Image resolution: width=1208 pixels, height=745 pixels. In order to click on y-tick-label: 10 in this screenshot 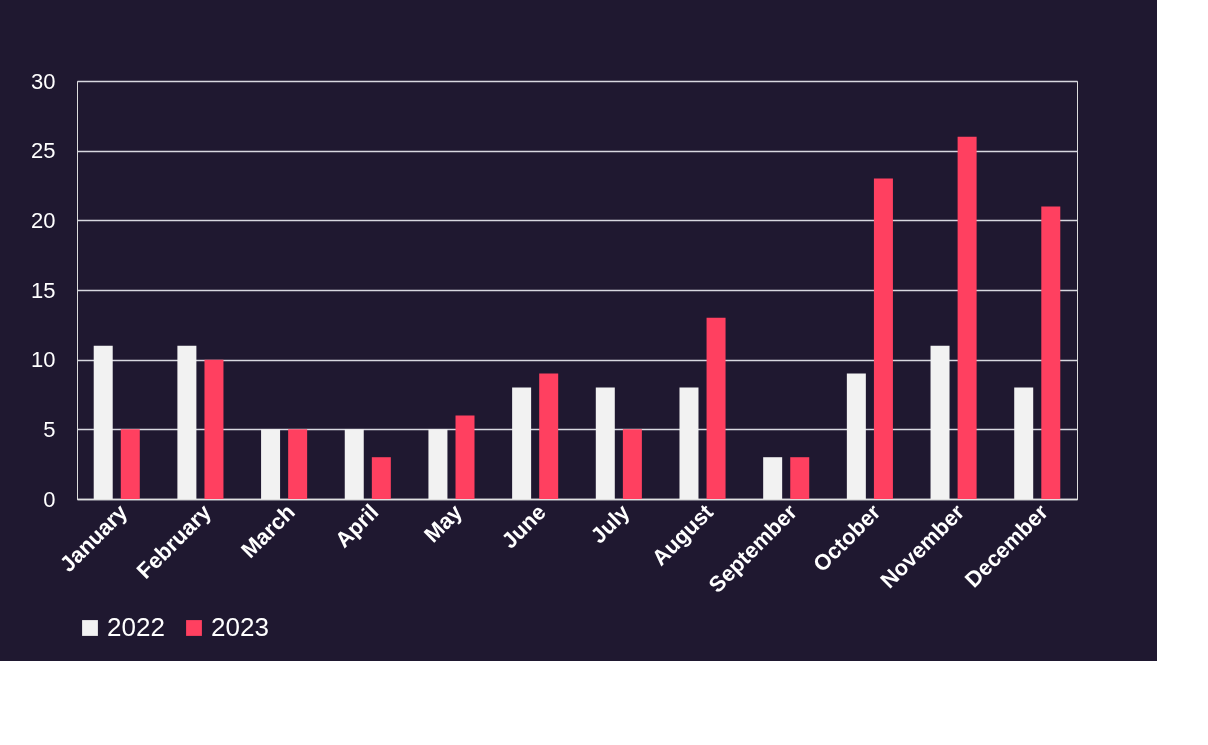, I will do `click(43, 360)`.